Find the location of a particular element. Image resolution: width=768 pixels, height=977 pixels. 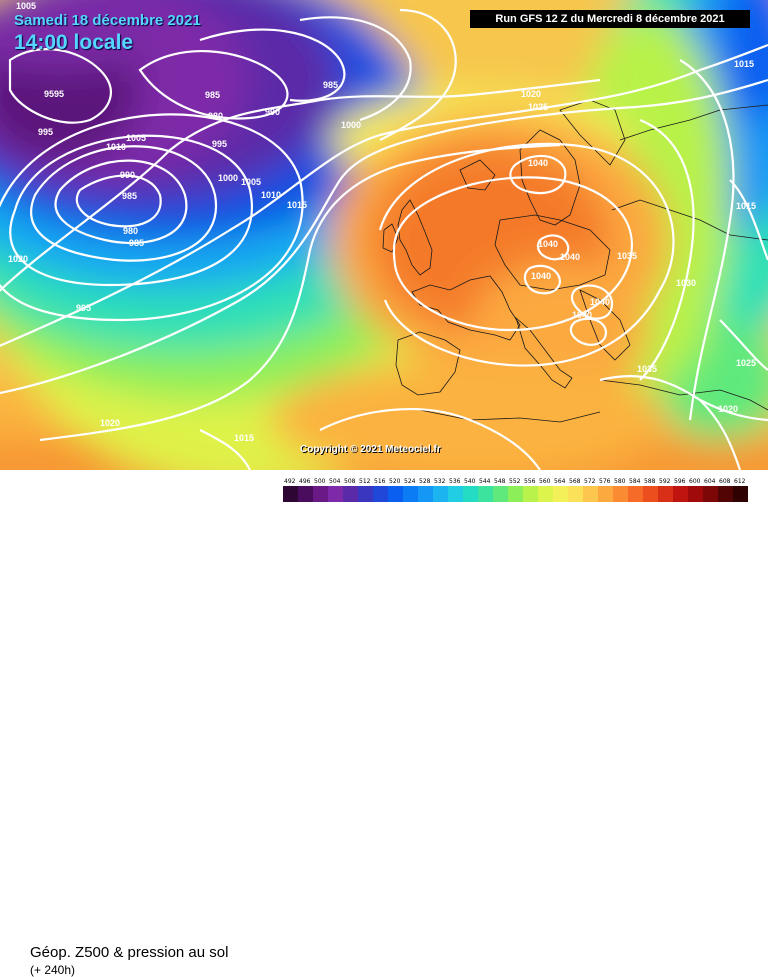

color-scale is located at coordinates (515, 494).